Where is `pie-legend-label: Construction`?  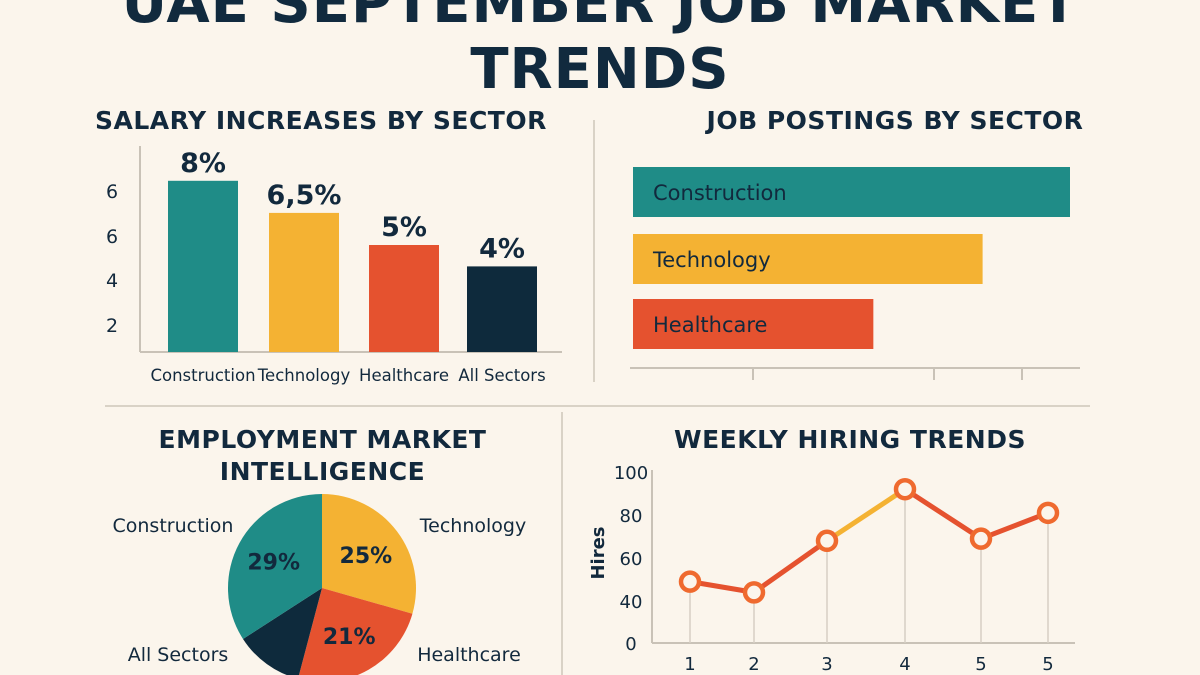
pie-legend-label: Construction is located at coordinates (173, 526).